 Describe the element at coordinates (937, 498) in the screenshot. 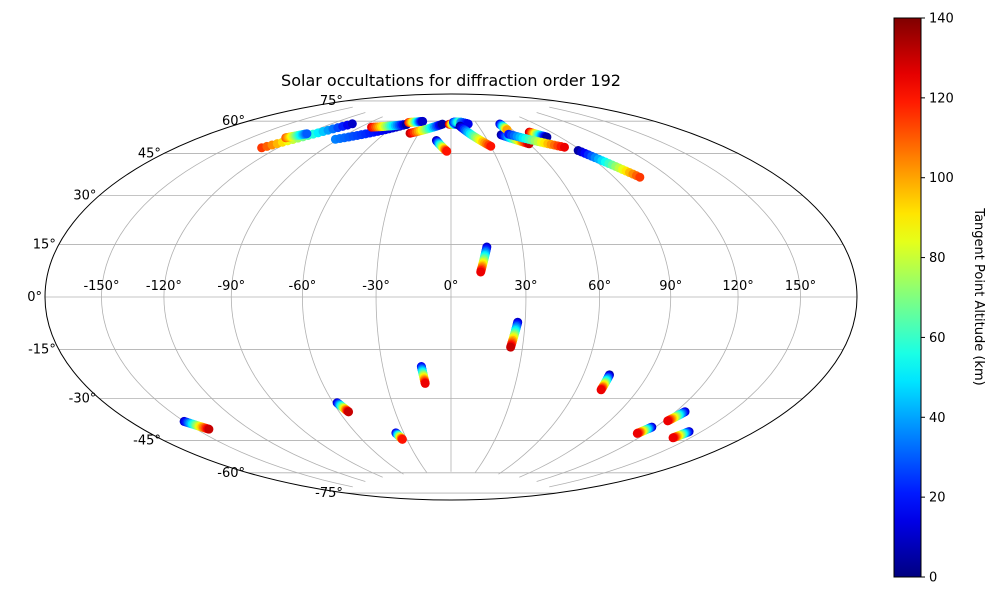

I see `colorbar-tick-label: 20` at that location.